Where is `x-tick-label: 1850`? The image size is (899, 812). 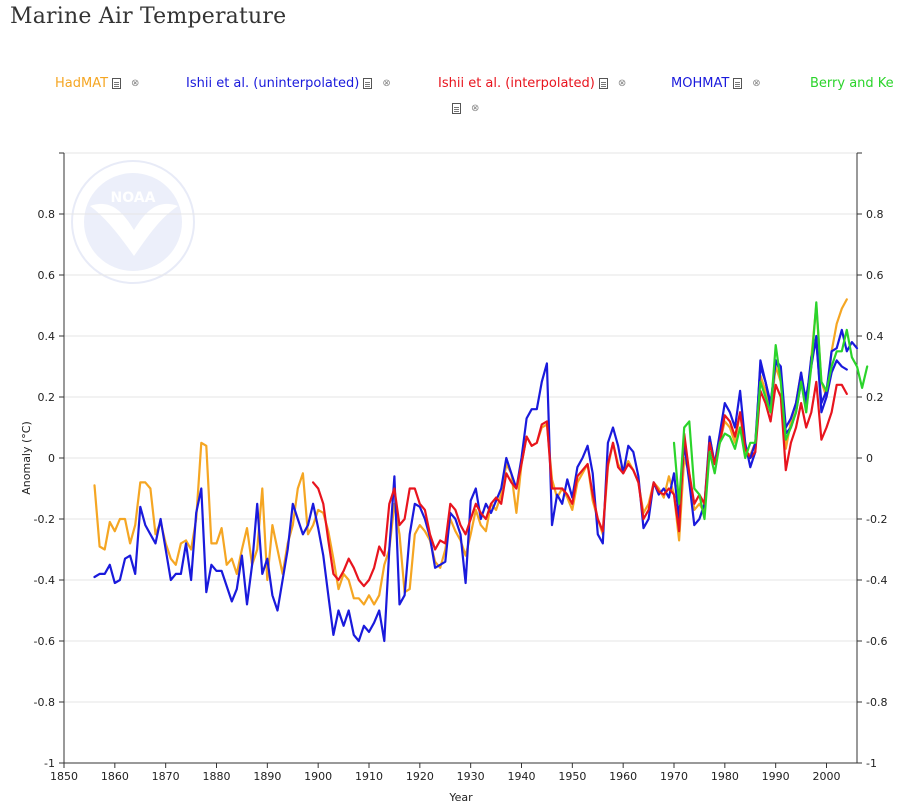
x-tick-label: 1850 is located at coordinates (64, 776).